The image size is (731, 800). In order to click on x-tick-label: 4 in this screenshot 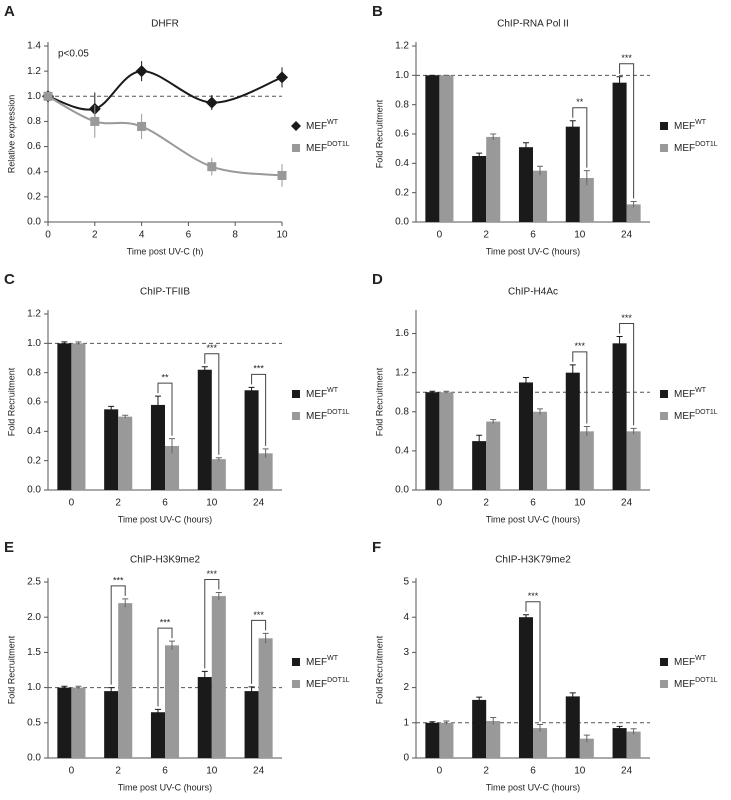, I will do `click(142, 235)`.